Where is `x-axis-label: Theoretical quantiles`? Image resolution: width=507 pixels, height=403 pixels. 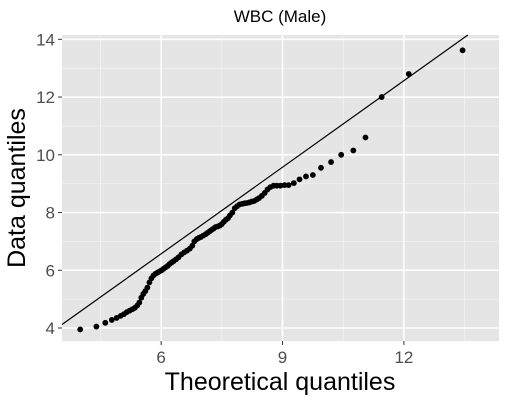
x-axis-label: Theoretical quantiles is located at coordinates (280, 382).